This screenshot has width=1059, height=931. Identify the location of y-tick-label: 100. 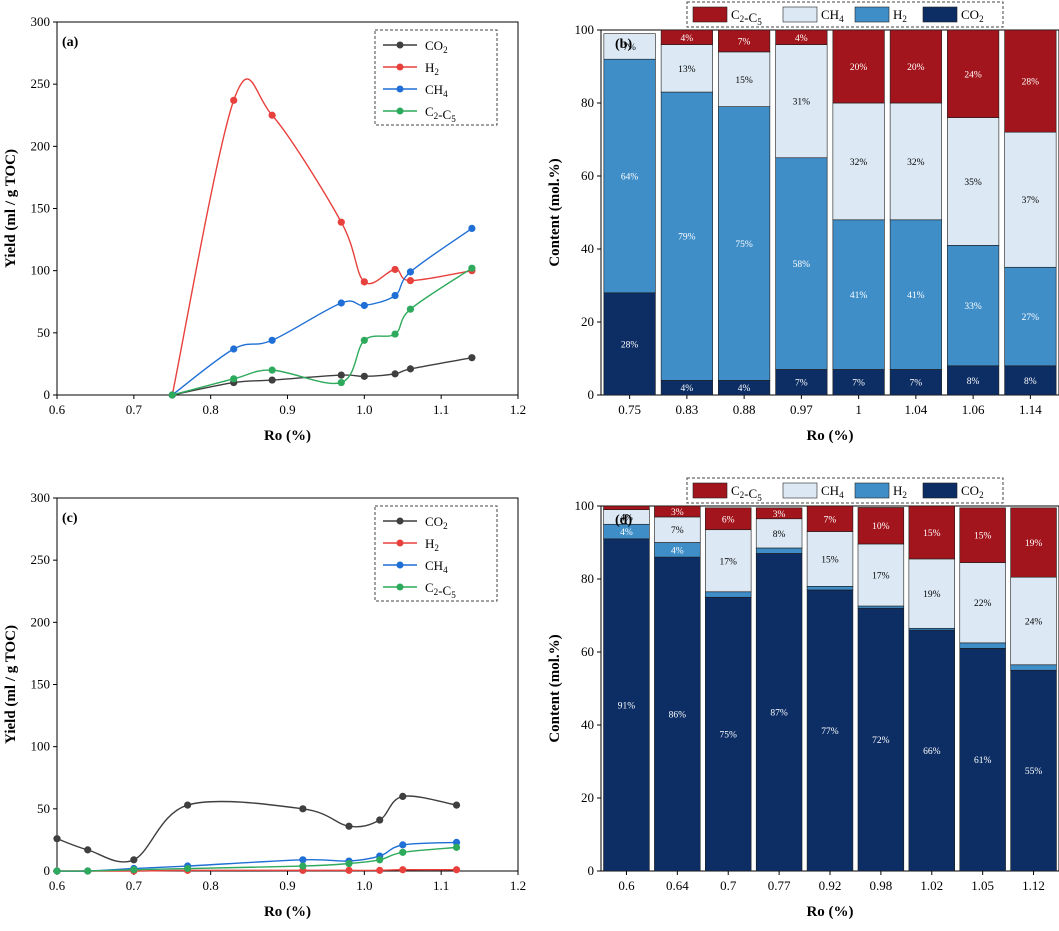
(41, 270).